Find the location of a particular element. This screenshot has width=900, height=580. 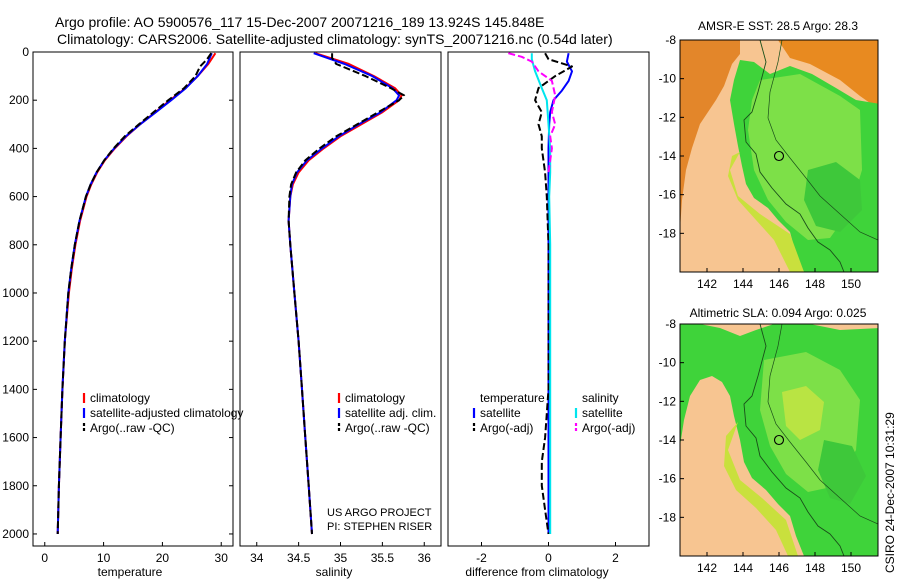

sst-eddy-patch is located at coordinates (833, 197).